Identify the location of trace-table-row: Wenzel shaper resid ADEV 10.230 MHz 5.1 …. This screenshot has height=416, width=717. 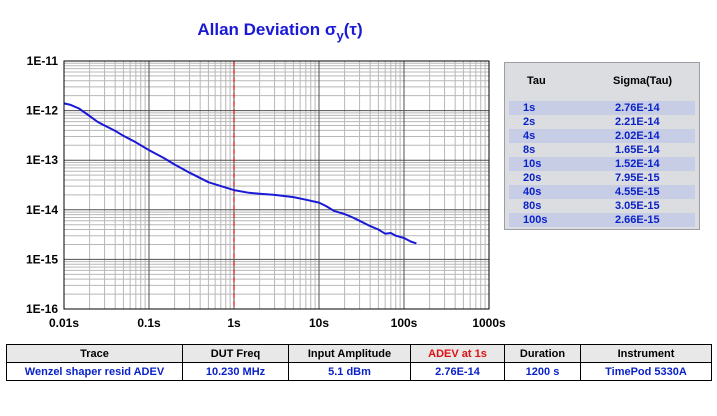
(359, 371).